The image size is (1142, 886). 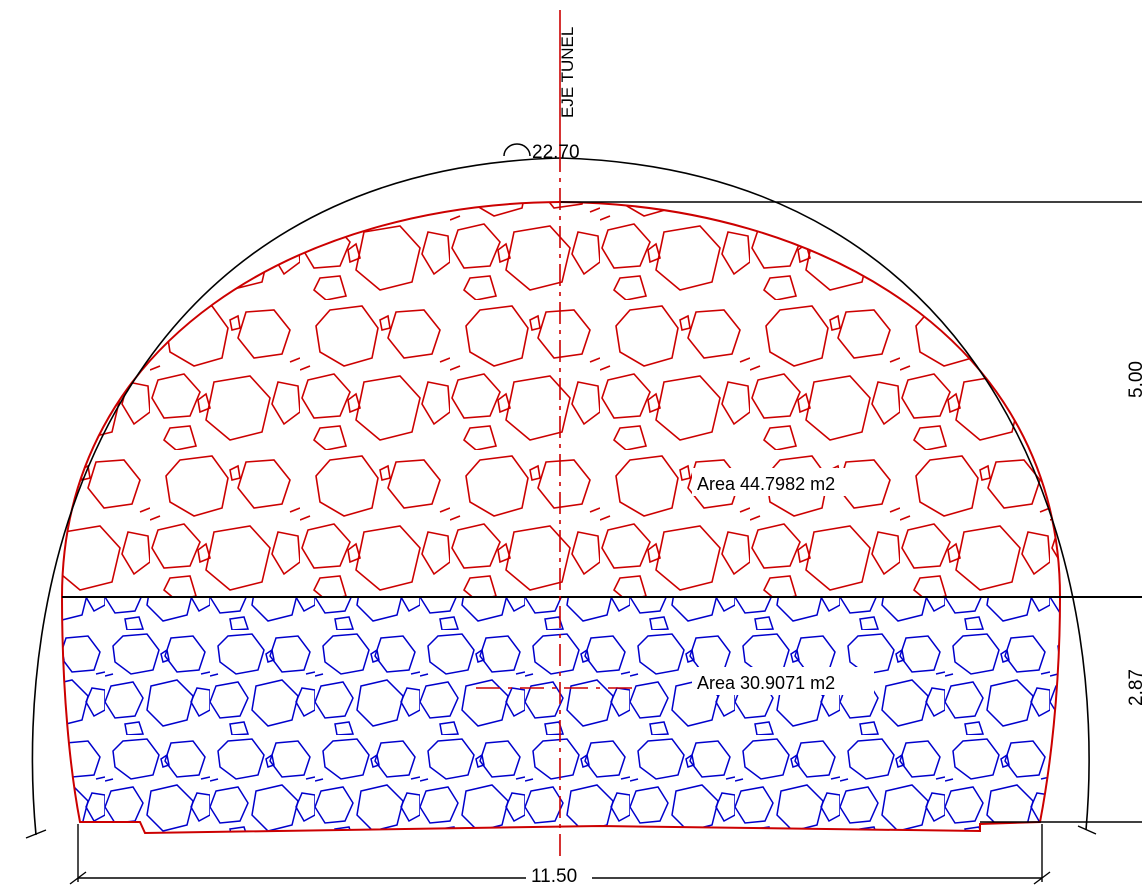 I want to click on area-bottom-label: Area 30.9071 m2, so click(x=766, y=683).